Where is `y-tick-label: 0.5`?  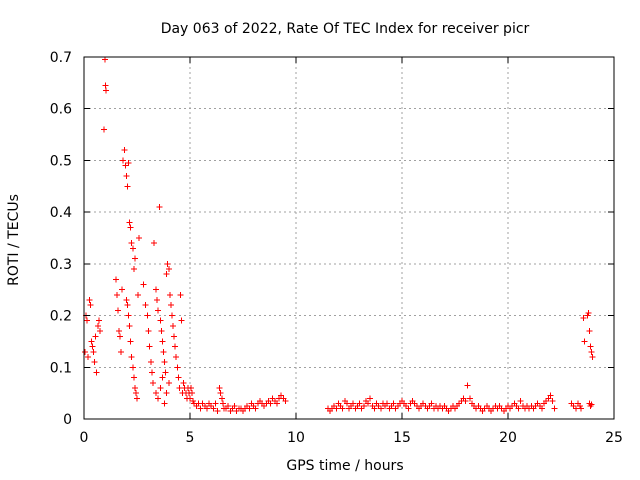 y-tick-label: 0.5 is located at coordinates (61, 161).